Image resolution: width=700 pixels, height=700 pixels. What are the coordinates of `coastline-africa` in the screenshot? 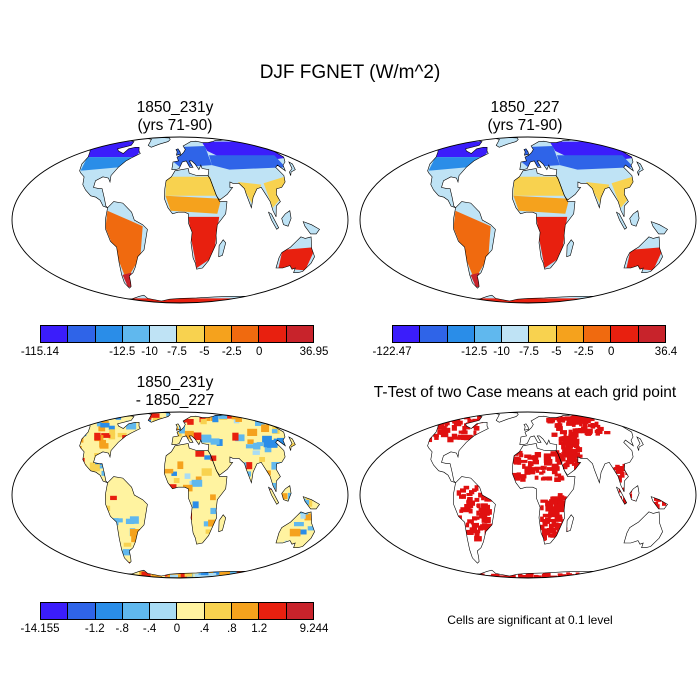 It's located at (196, 494).